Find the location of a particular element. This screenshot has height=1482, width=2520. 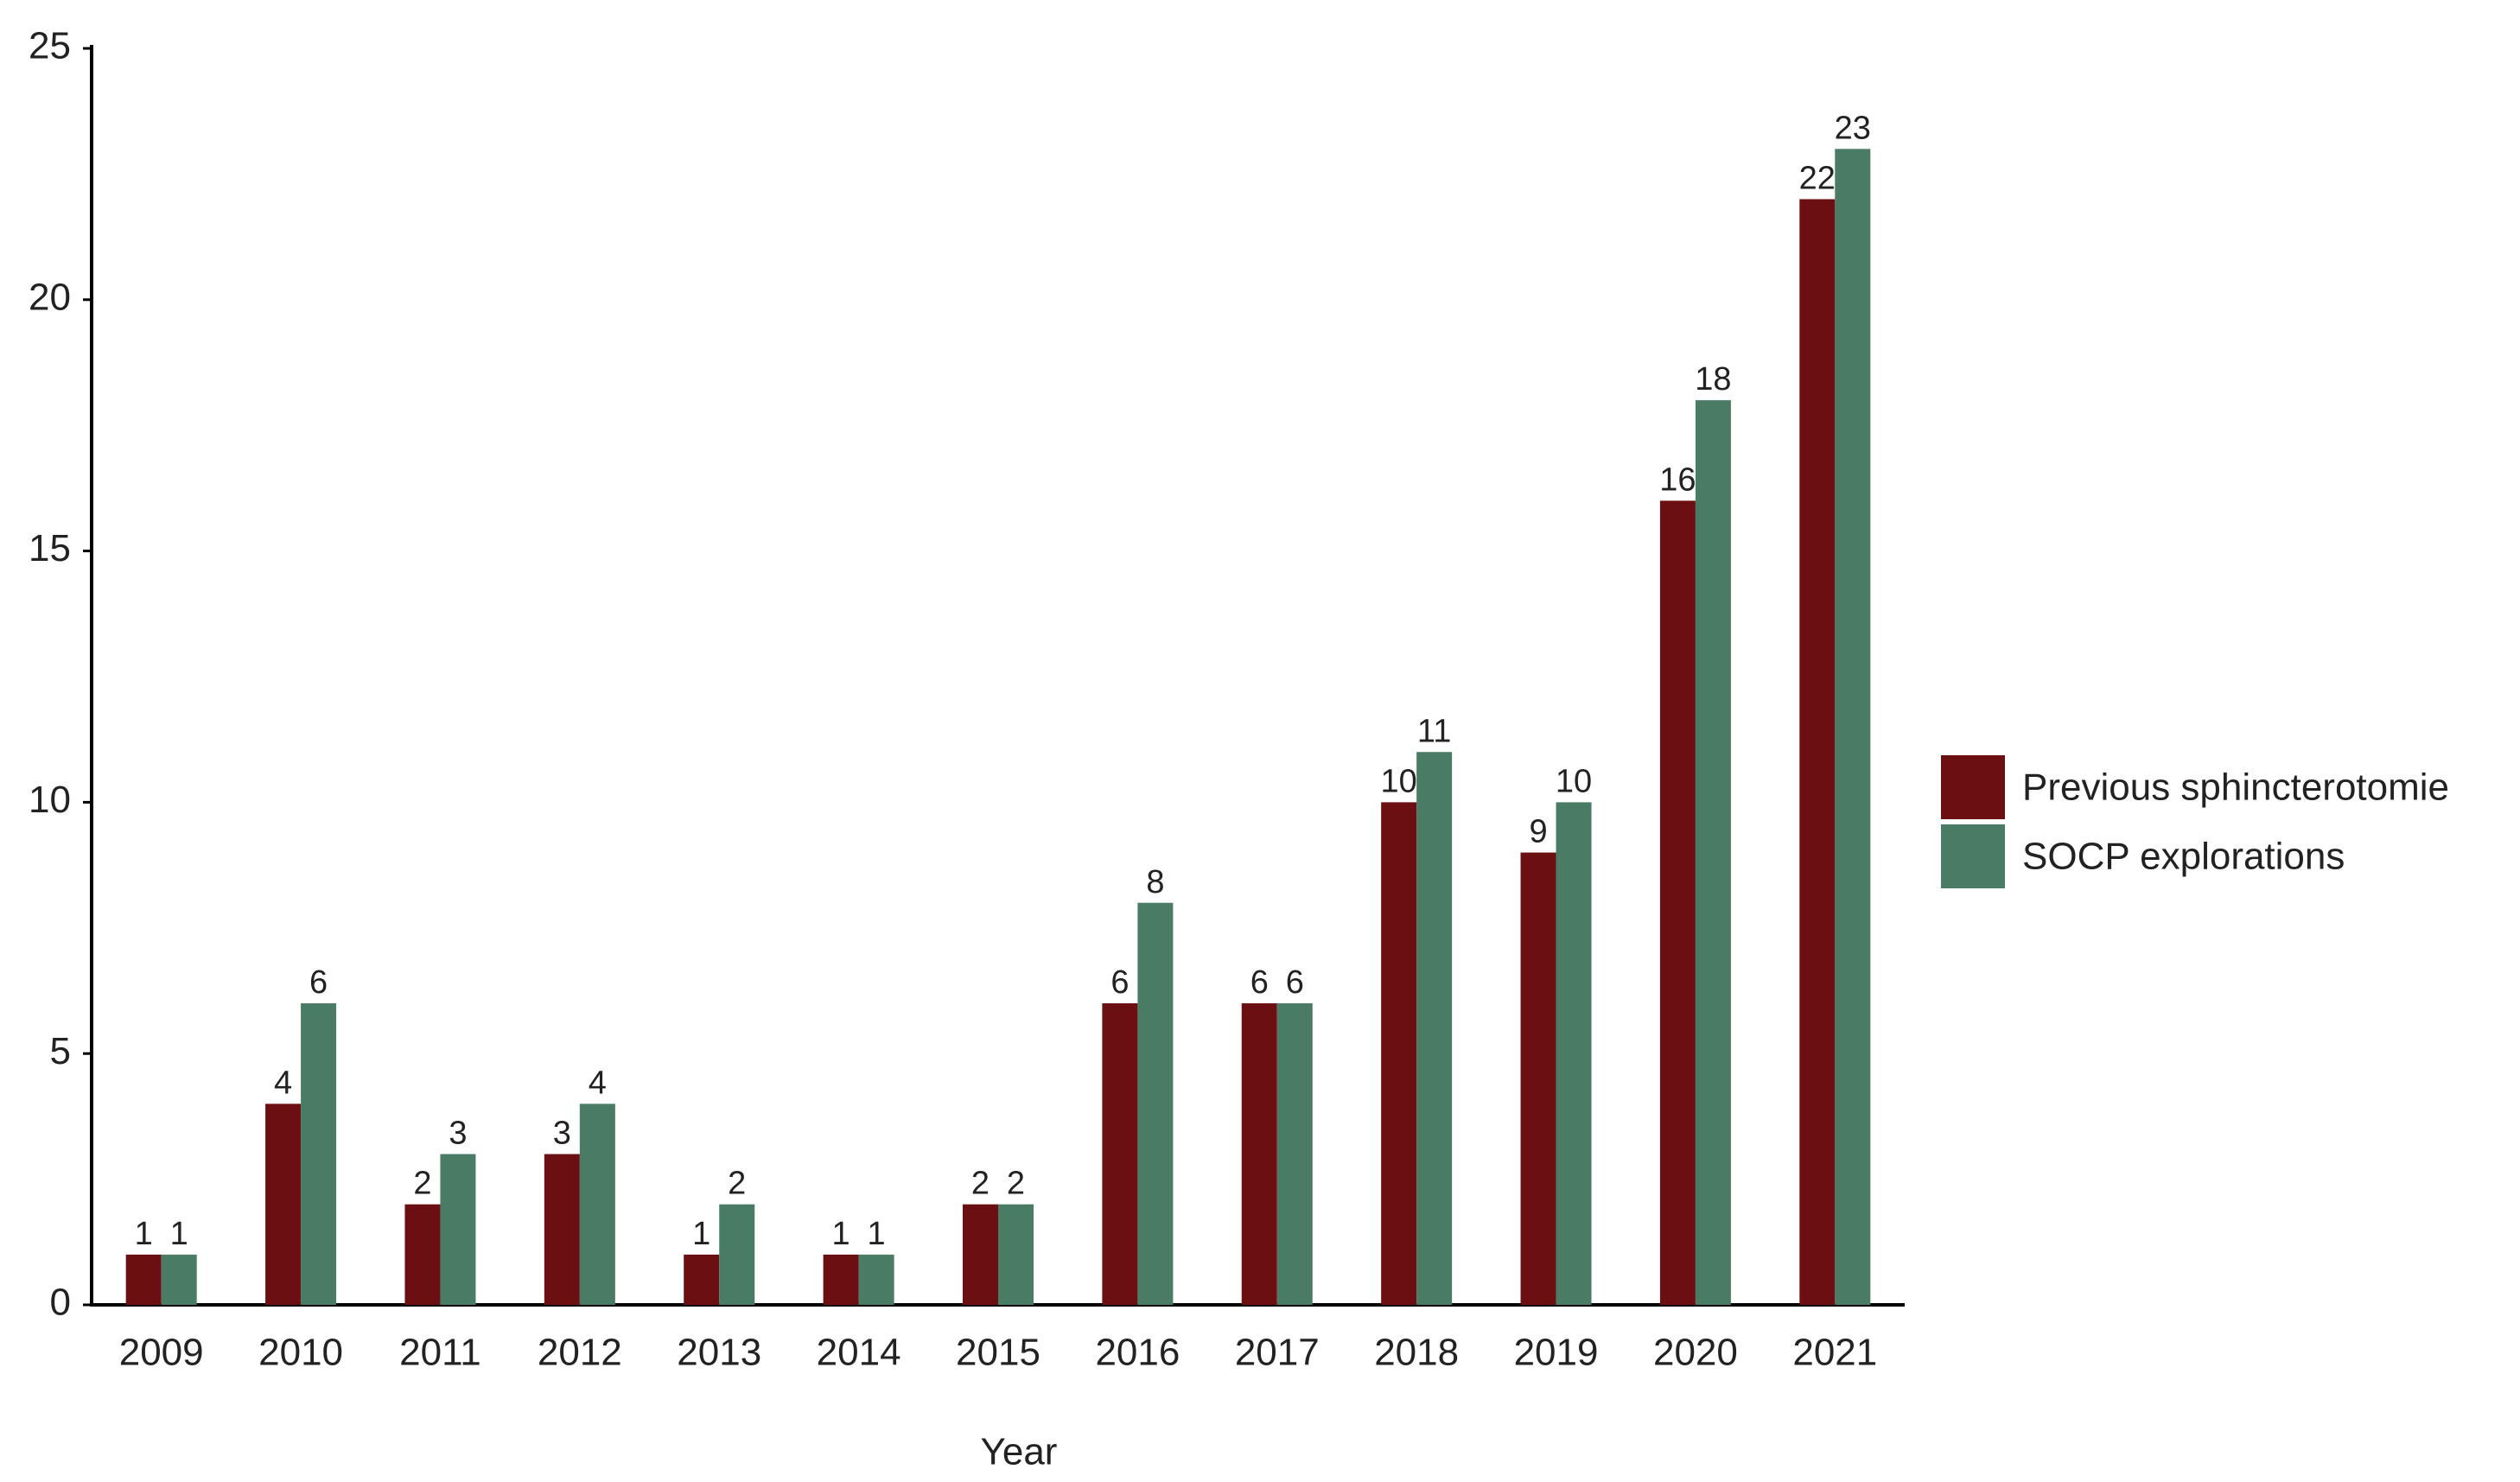

y-tick-label: 20 is located at coordinates (50, 297).